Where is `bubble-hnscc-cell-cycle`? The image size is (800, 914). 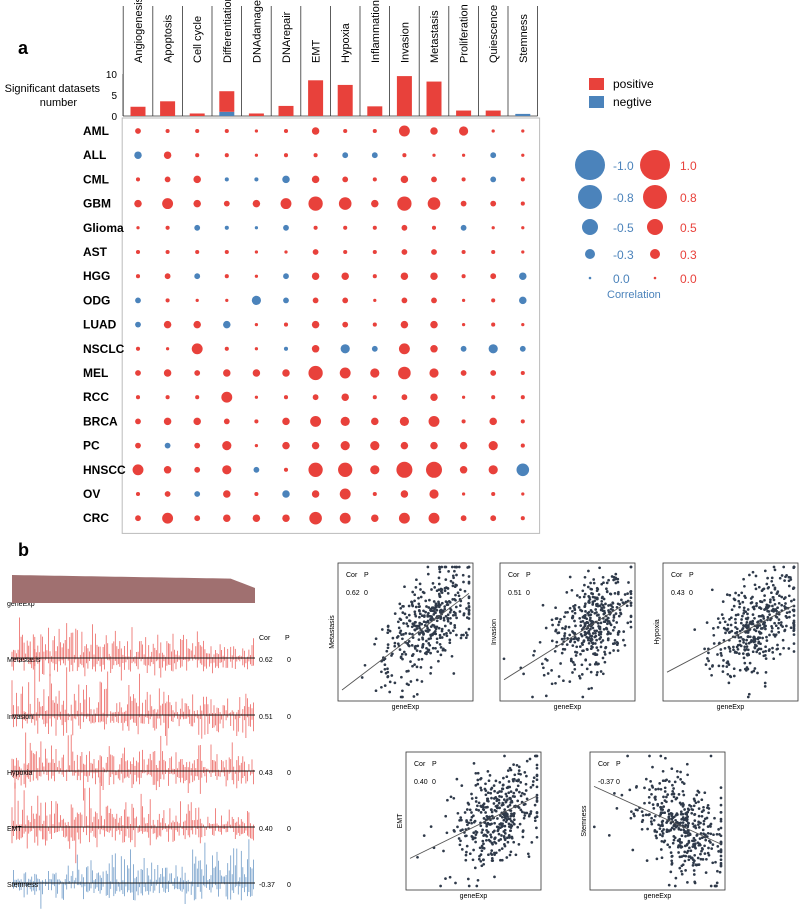
bubble-hnscc-cell-cycle is located at coordinates (197, 469).